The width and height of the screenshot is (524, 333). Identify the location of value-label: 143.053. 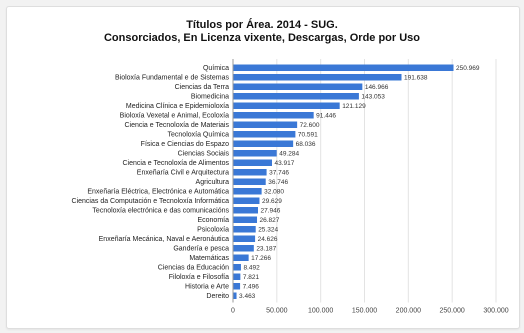
(373, 97).